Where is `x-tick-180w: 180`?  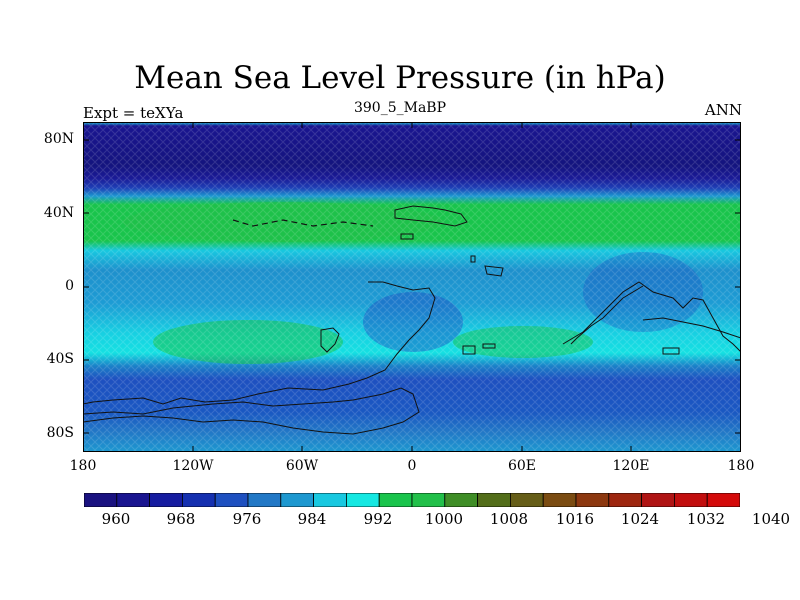
x-tick-180w: 180 is located at coordinates (83, 466).